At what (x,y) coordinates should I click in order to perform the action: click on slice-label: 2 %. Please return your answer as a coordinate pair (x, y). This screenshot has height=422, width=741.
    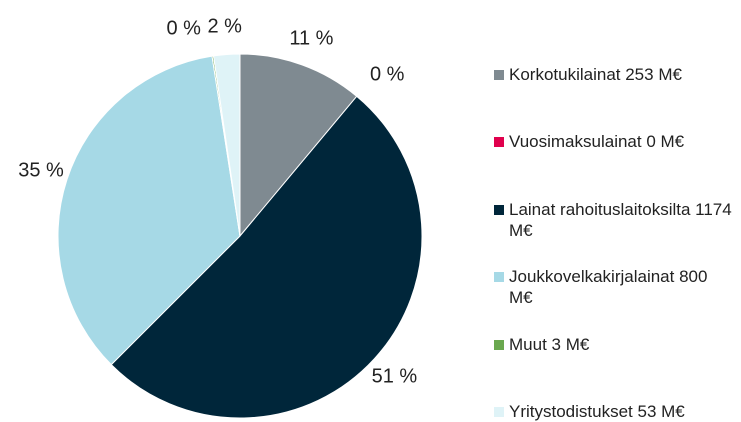
    Looking at the image, I should click on (225, 27).